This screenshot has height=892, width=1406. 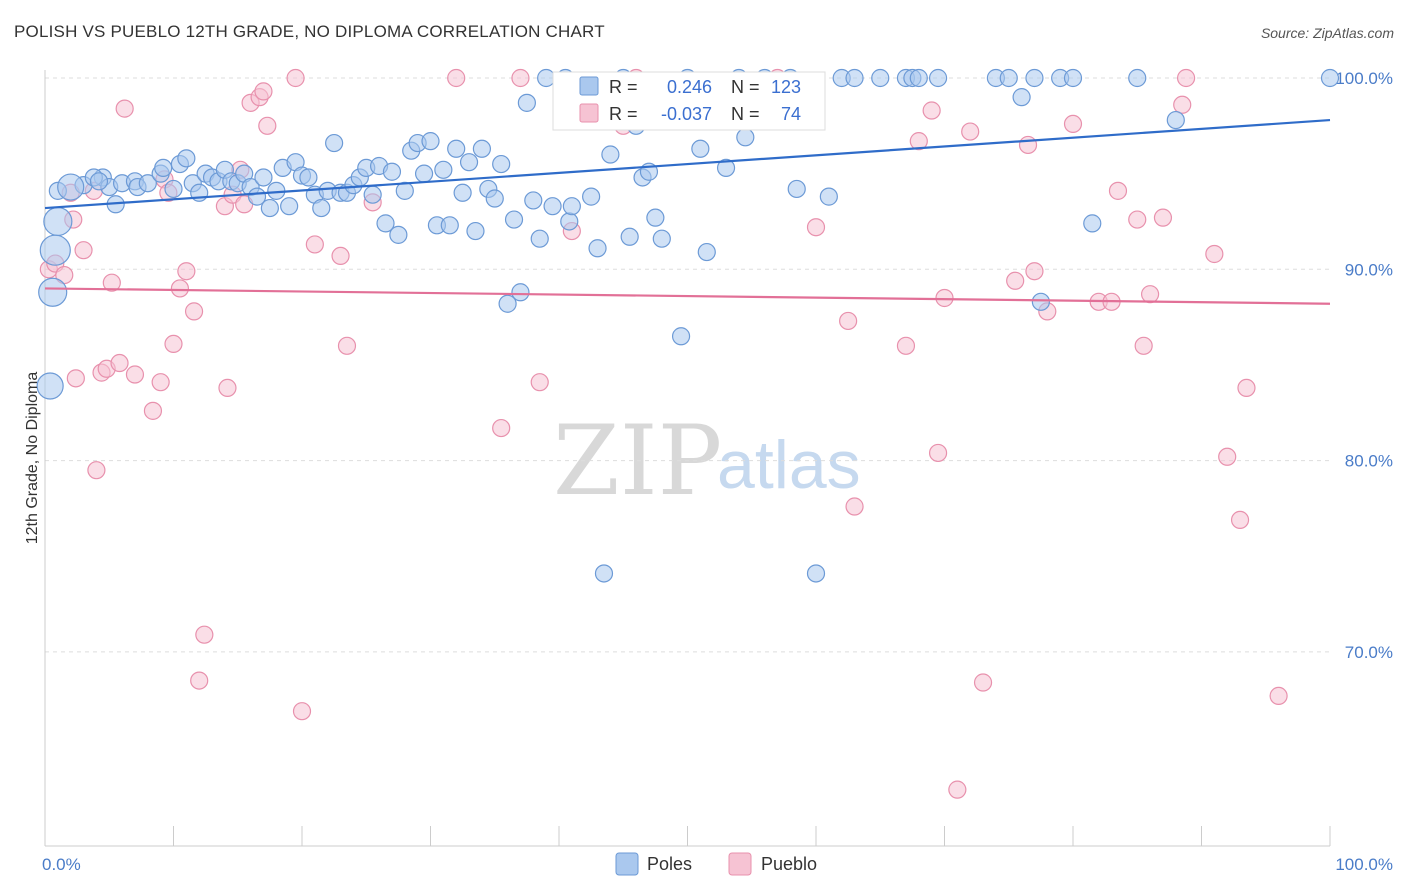 I want to click on pueblo-r-value: -0.037, so click(x=686, y=114).